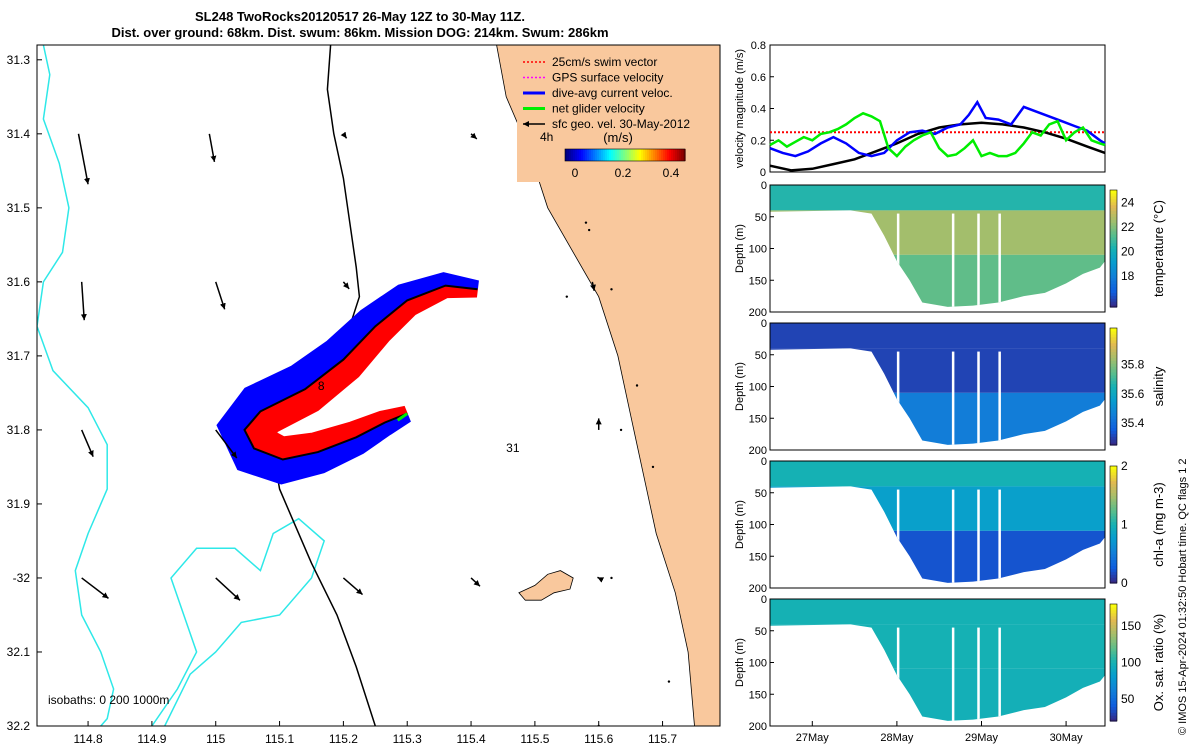  Describe the element at coordinates (19, 60) in the screenshot. I see `map-ytick-label-0: 31.3` at that location.